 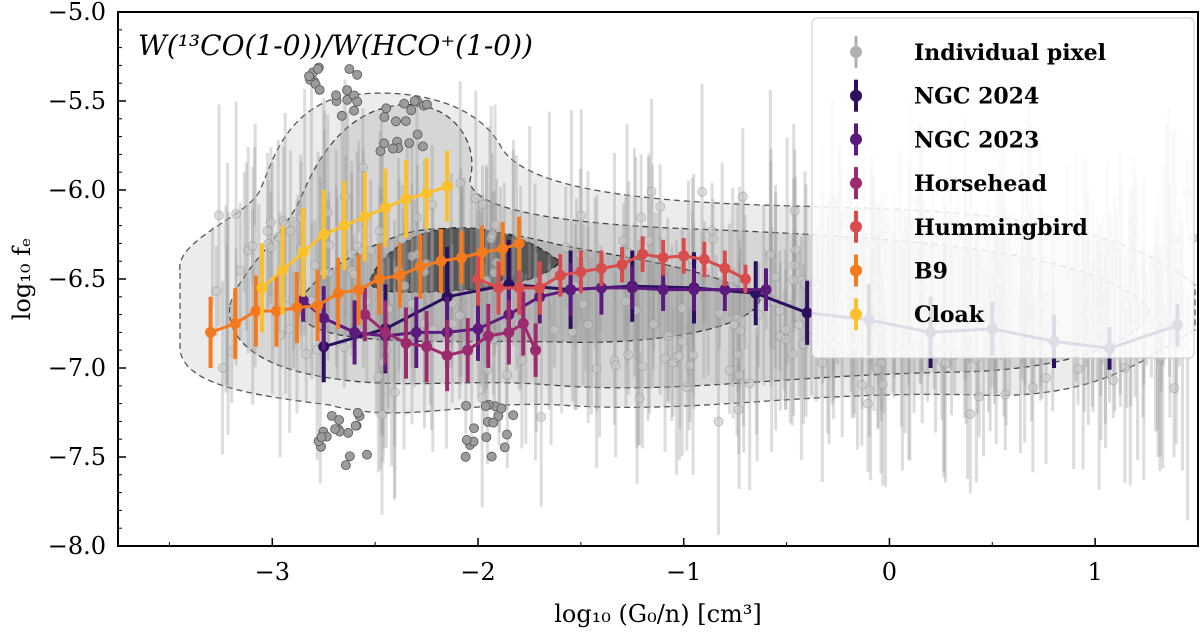 I want to click on x-tick-label: −1, so click(x=683, y=572).